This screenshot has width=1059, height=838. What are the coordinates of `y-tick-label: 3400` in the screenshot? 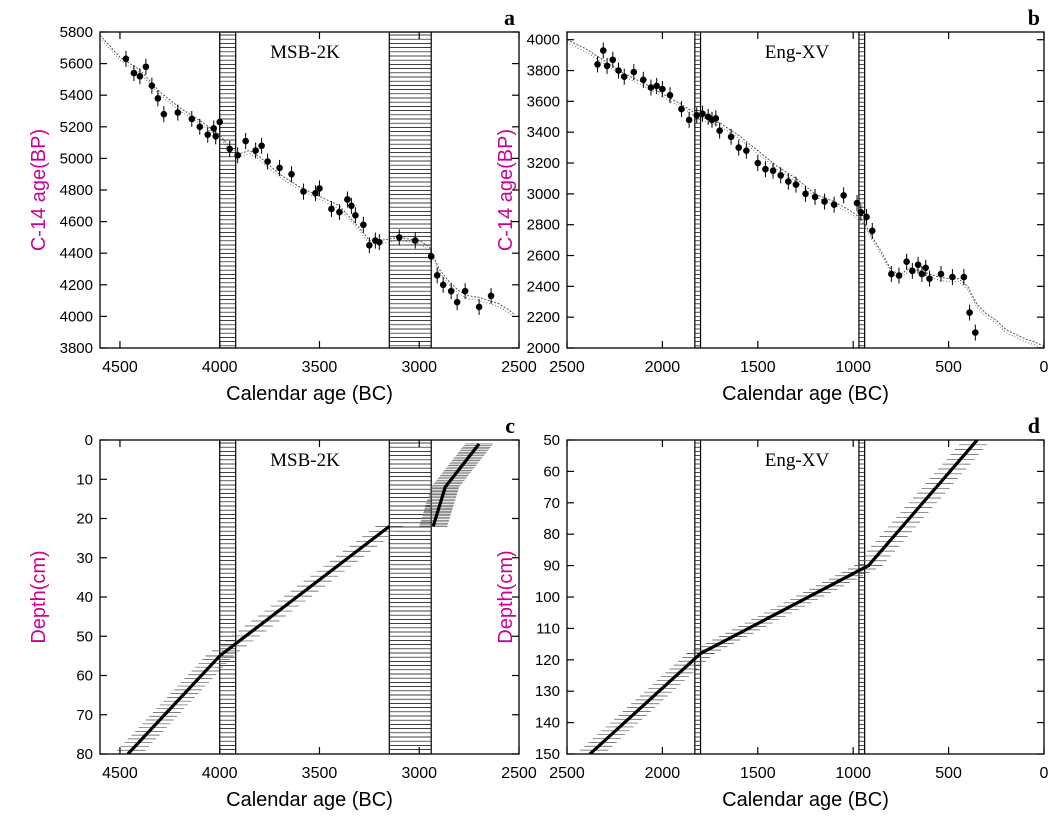 It's located at (543, 132).